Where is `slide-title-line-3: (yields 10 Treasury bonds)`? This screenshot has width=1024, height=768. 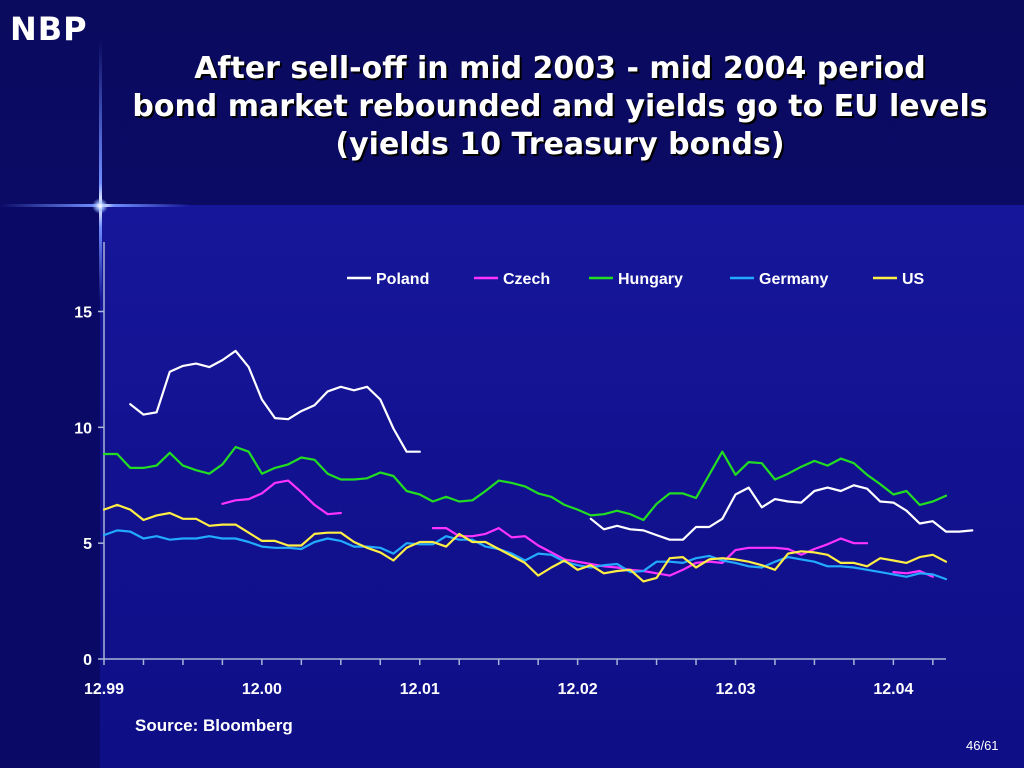
slide-title-line-3: (yields 10 Treasury bonds) is located at coordinates (560, 144).